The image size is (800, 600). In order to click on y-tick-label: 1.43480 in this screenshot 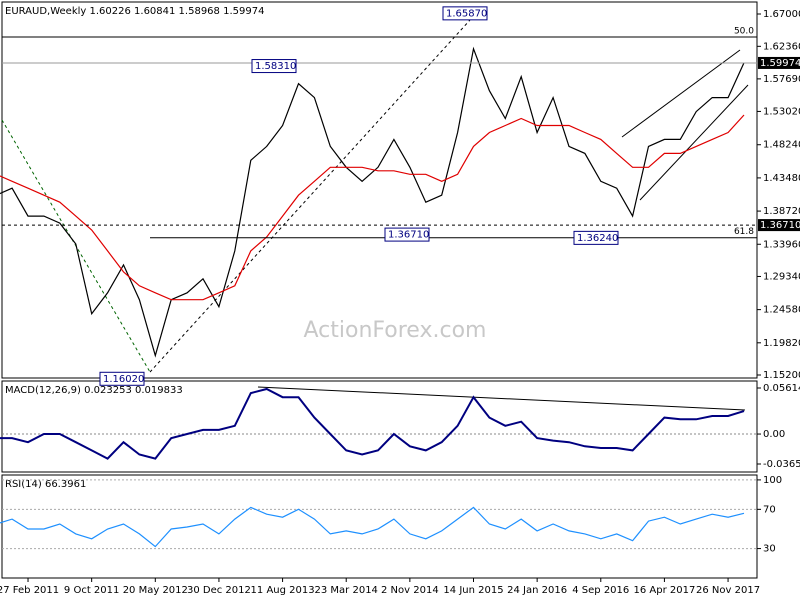, I will do `click(781, 178)`.